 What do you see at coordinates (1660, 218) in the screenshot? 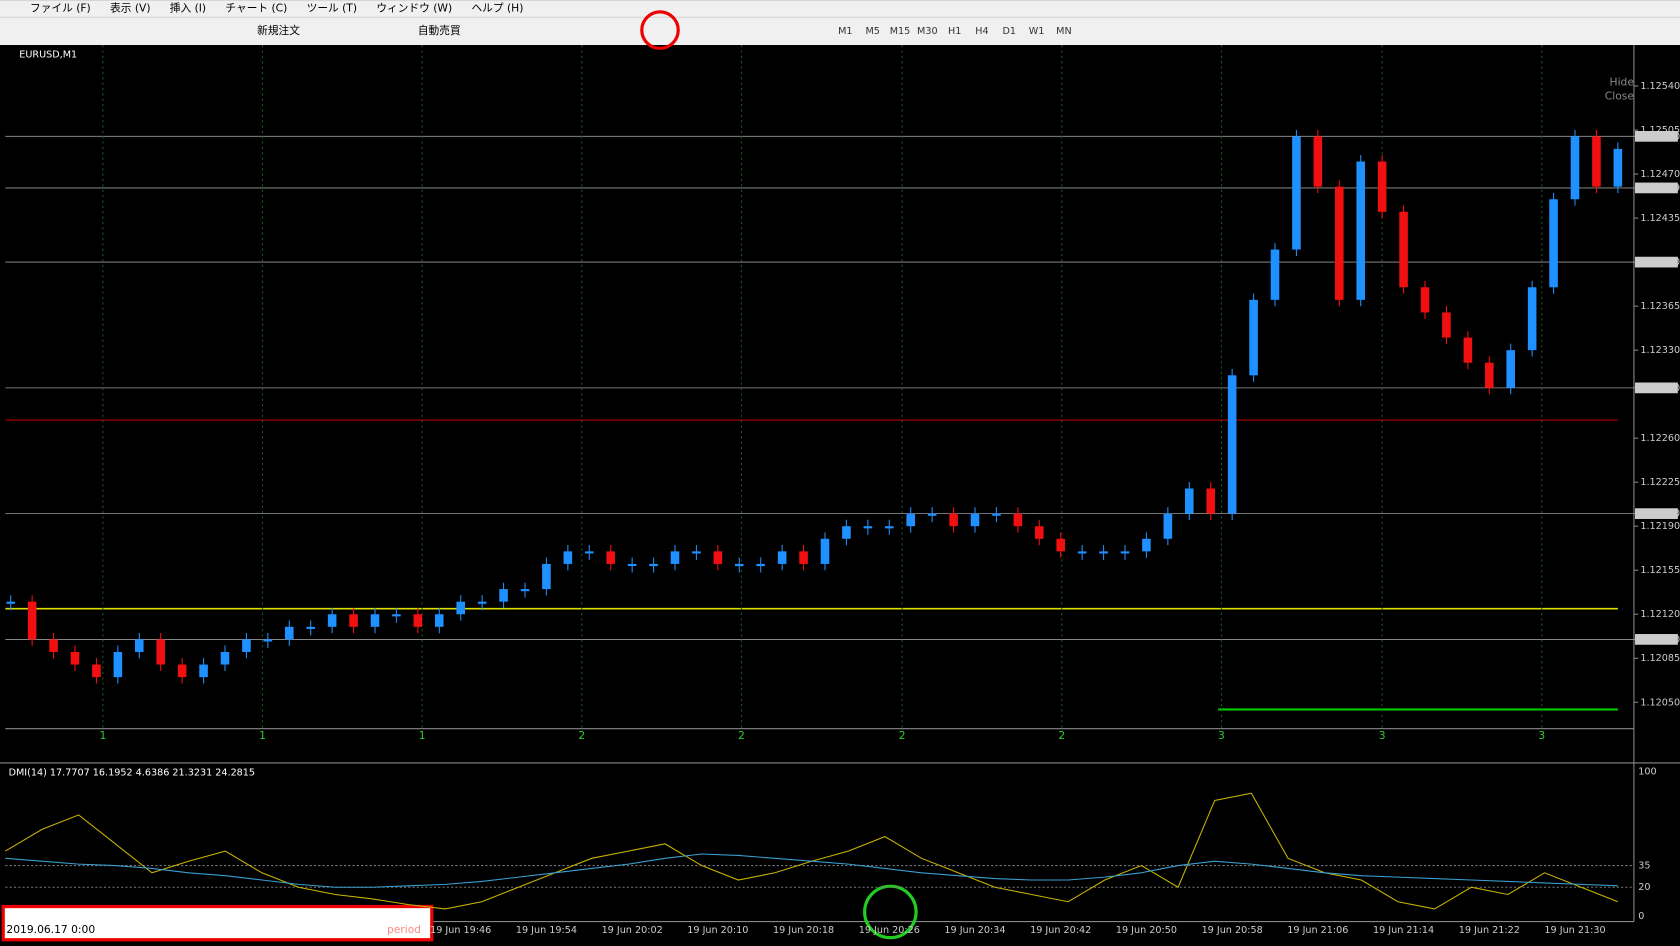
I see `price-label: 1.12435` at bounding box center [1660, 218].